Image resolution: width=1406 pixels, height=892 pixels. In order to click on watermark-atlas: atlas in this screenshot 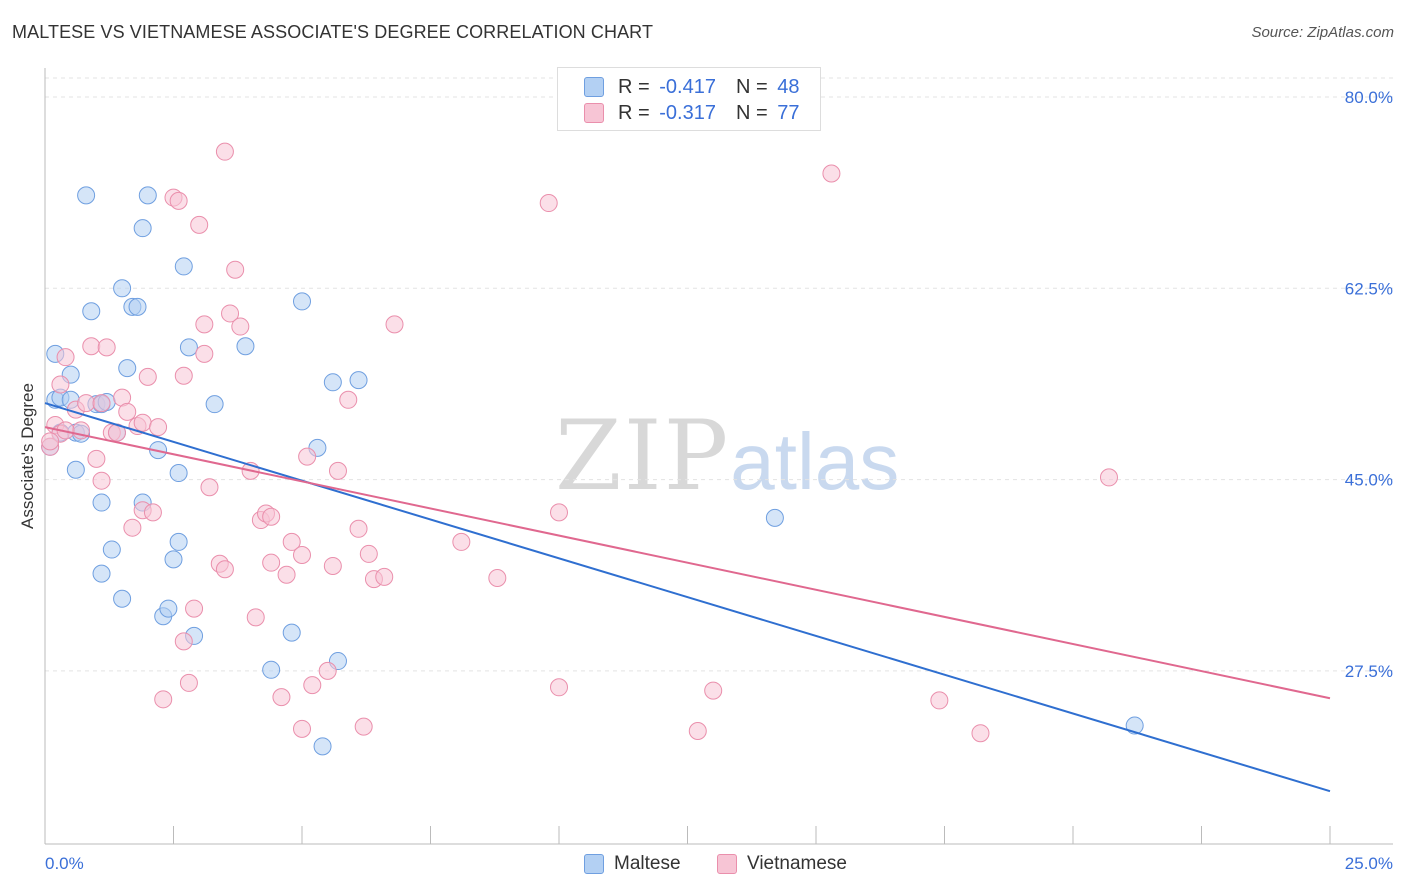, I will do `click(815, 461)`.